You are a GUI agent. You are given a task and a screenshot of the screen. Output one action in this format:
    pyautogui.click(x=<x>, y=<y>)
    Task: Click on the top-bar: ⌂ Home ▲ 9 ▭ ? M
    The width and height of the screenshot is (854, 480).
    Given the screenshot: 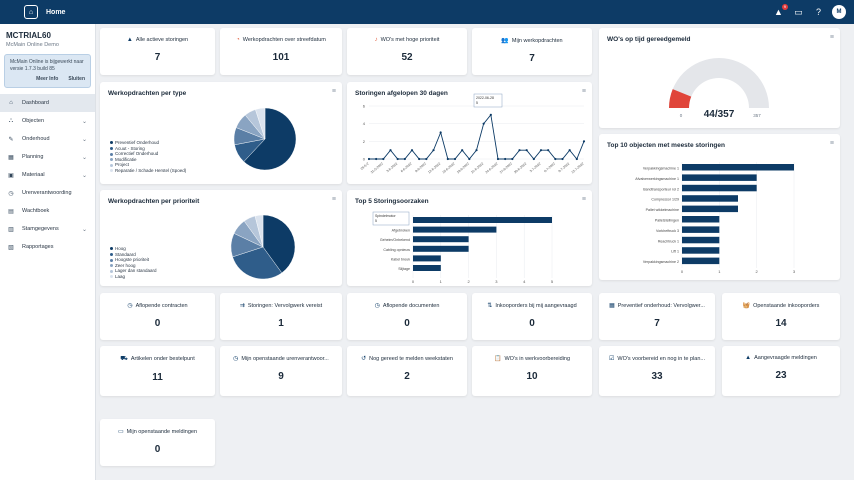 What is the action you would take?
    pyautogui.click(x=427, y=12)
    